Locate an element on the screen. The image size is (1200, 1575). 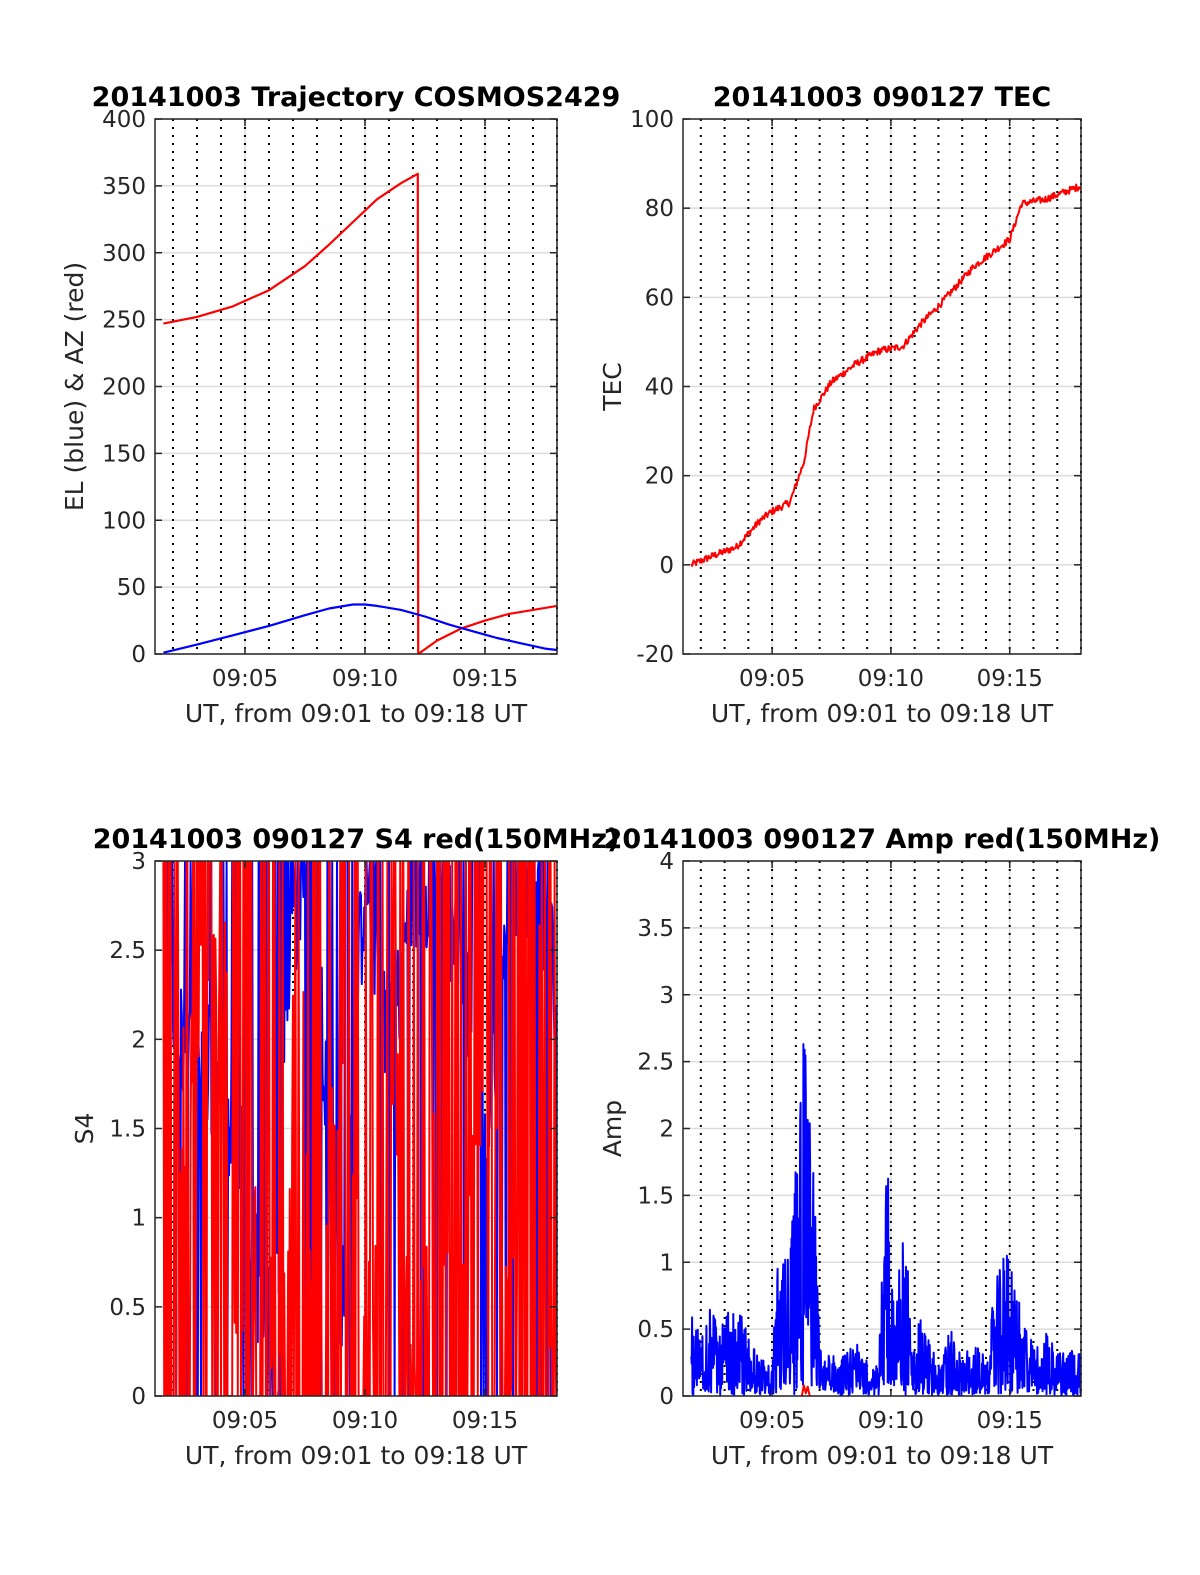
y-axis-label: Amp is located at coordinates (612, 1128).